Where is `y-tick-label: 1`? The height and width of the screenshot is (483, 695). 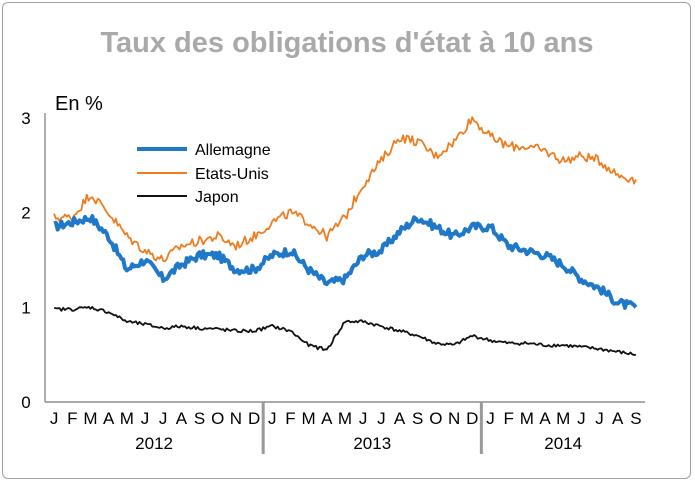 y-tick-label: 1 is located at coordinates (25, 307).